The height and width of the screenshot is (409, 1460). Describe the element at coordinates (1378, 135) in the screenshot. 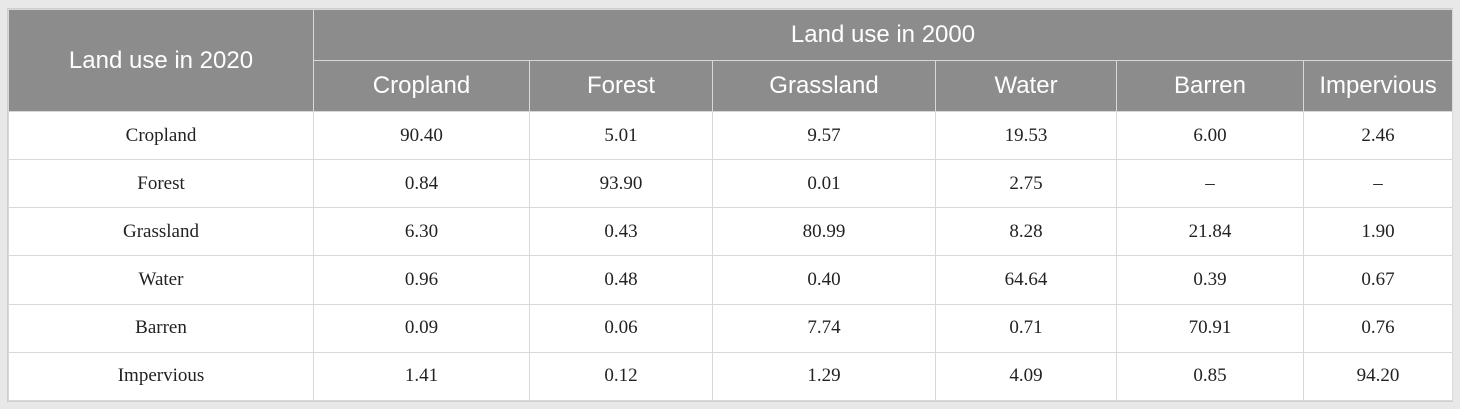

I see `table-cell: 2.46` at that location.